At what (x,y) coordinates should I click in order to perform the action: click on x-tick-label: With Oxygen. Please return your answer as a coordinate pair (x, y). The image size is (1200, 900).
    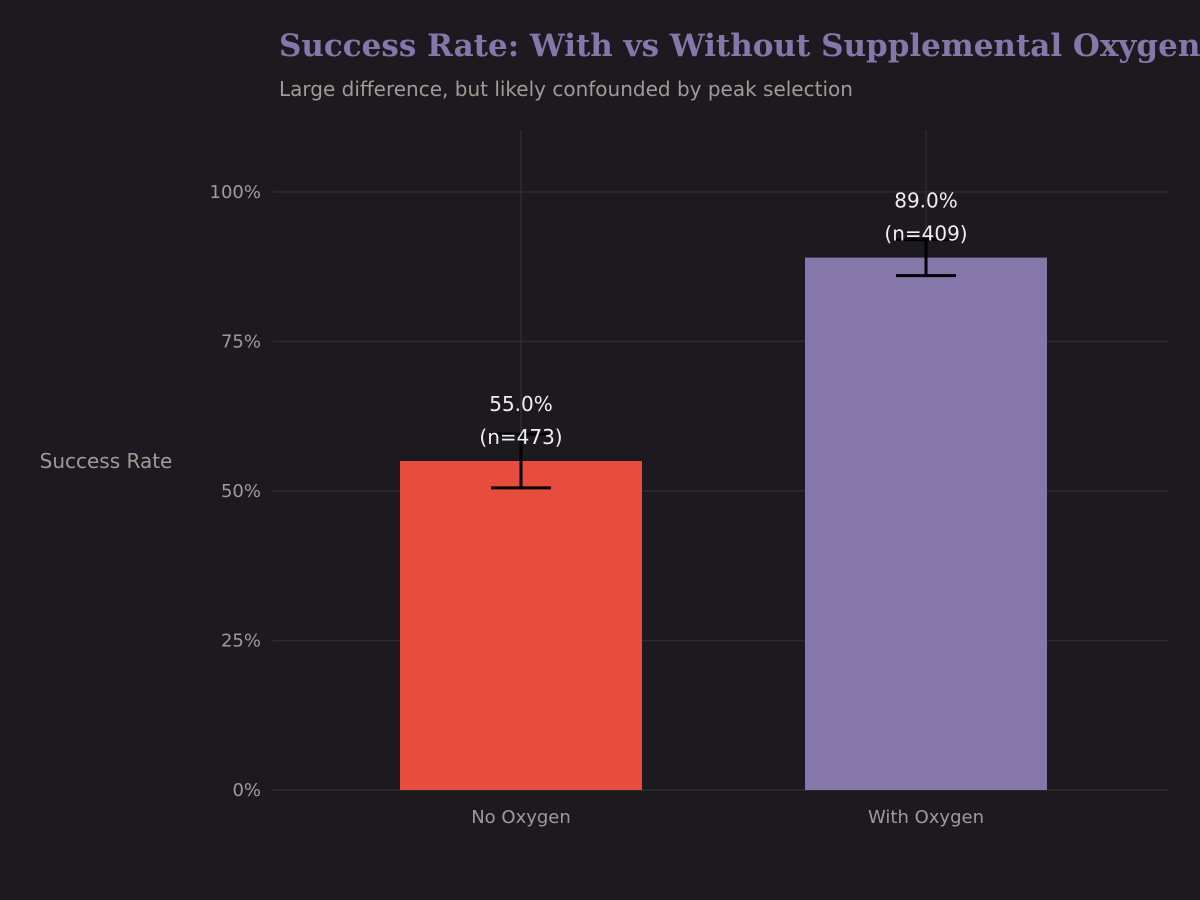
    Looking at the image, I should click on (926, 817).